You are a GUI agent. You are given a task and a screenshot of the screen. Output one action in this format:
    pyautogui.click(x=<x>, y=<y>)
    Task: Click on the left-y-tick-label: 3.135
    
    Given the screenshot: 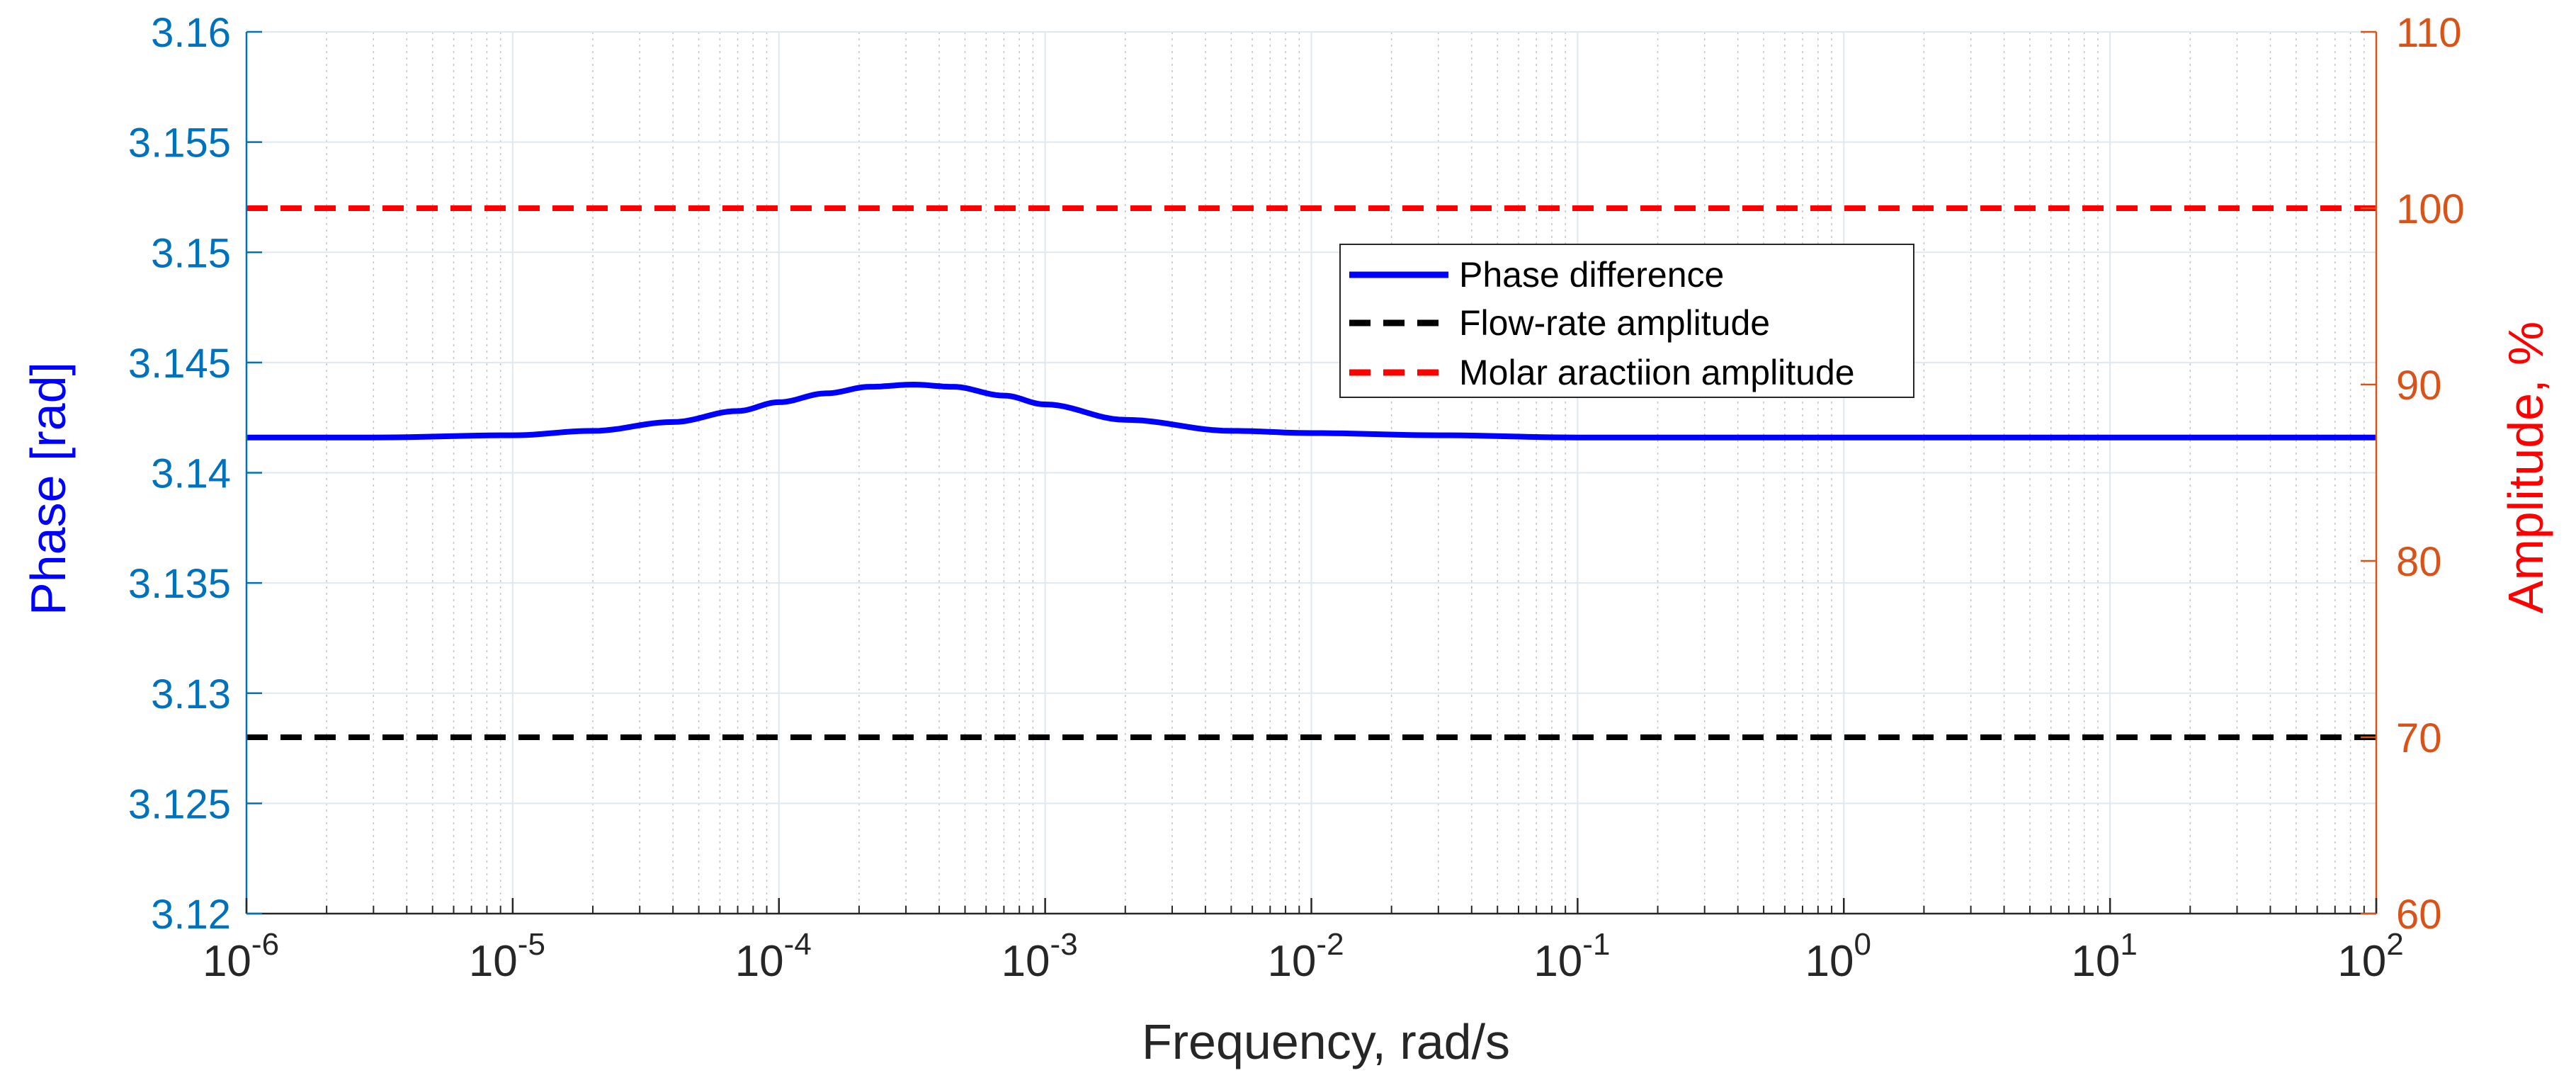 What is the action you would take?
    pyautogui.click(x=179, y=584)
    